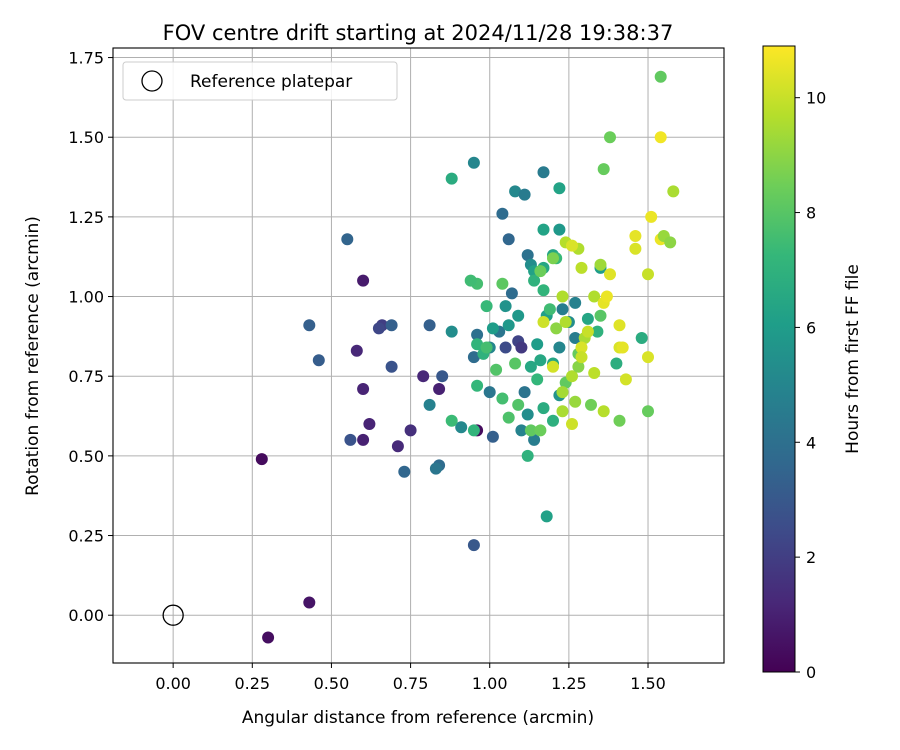  Describe the element at coordinates (86, 137) in the screenshot. I see `y-tick-label: 1.50` at that location.